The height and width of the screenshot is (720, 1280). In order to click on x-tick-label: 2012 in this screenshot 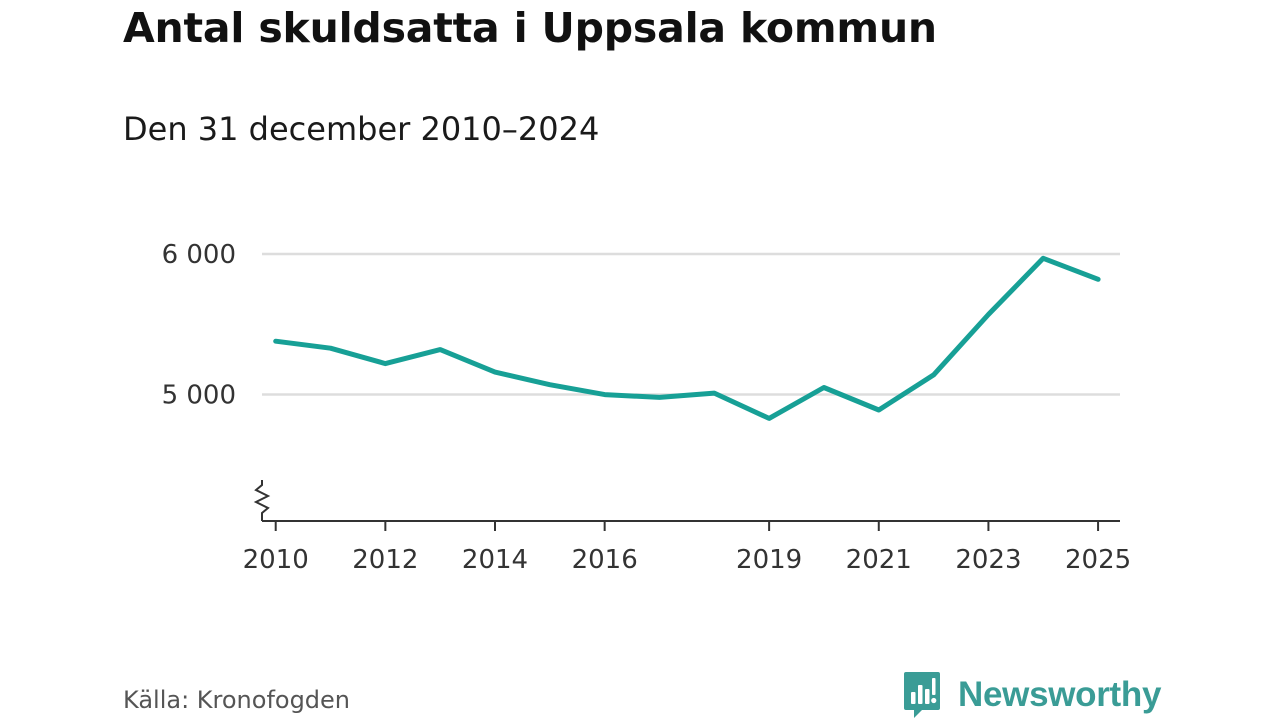, I will do `click(385, 560)`.